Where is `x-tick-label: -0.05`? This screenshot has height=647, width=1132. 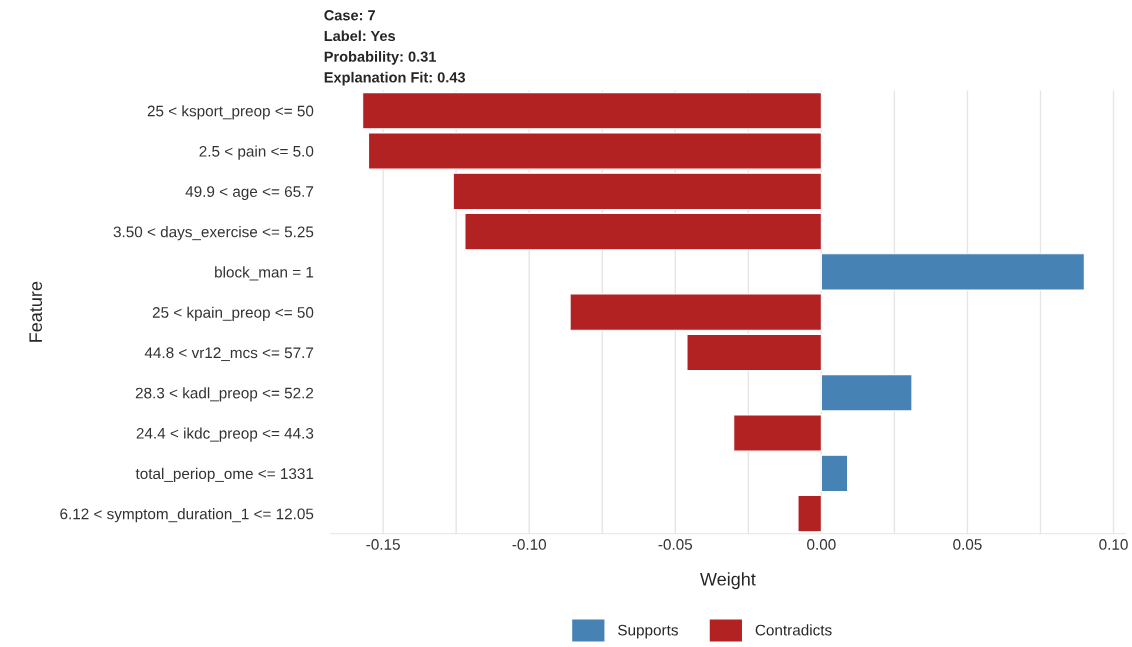
x-tick-label: -0.05 is located at coordinates (675, 544).